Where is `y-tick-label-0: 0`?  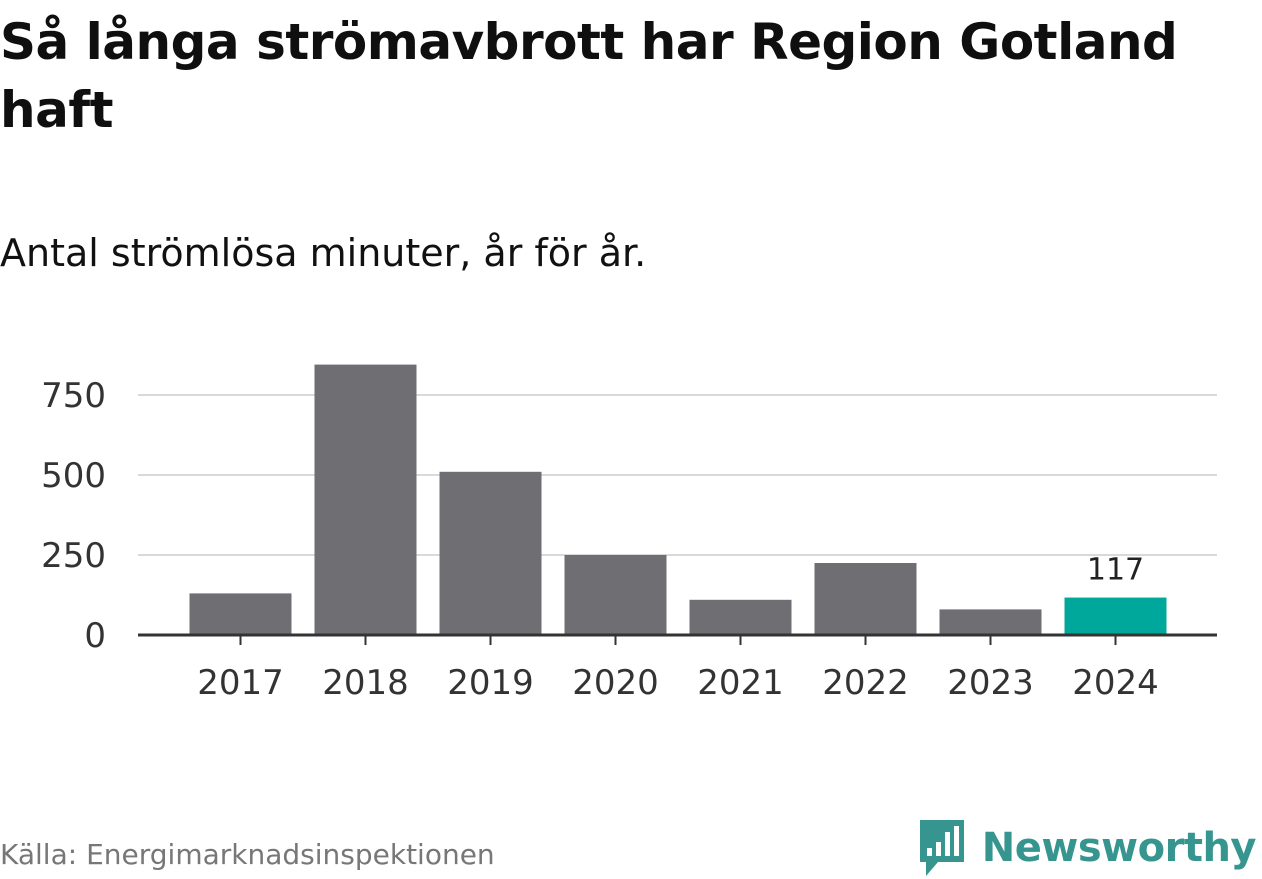
y-tick-label-0: 0 is located at coordinates (95, 636).